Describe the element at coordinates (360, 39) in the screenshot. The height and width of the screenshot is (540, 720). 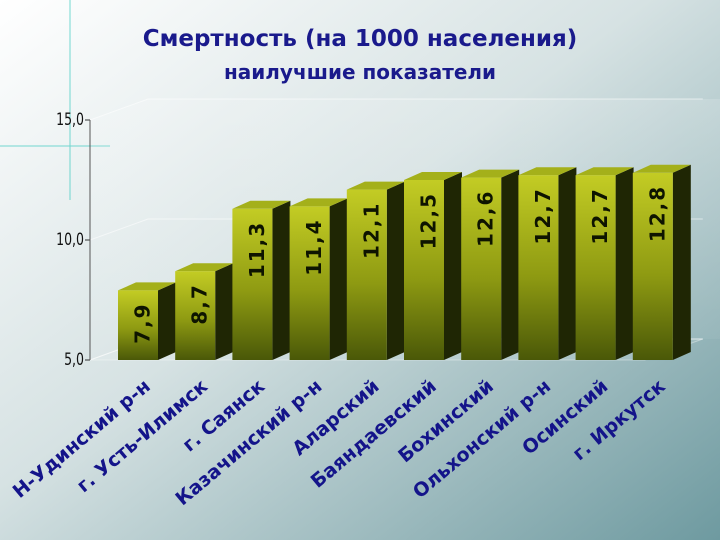
I see `chart-title: Смертность (на 1000 населения)` at that location.